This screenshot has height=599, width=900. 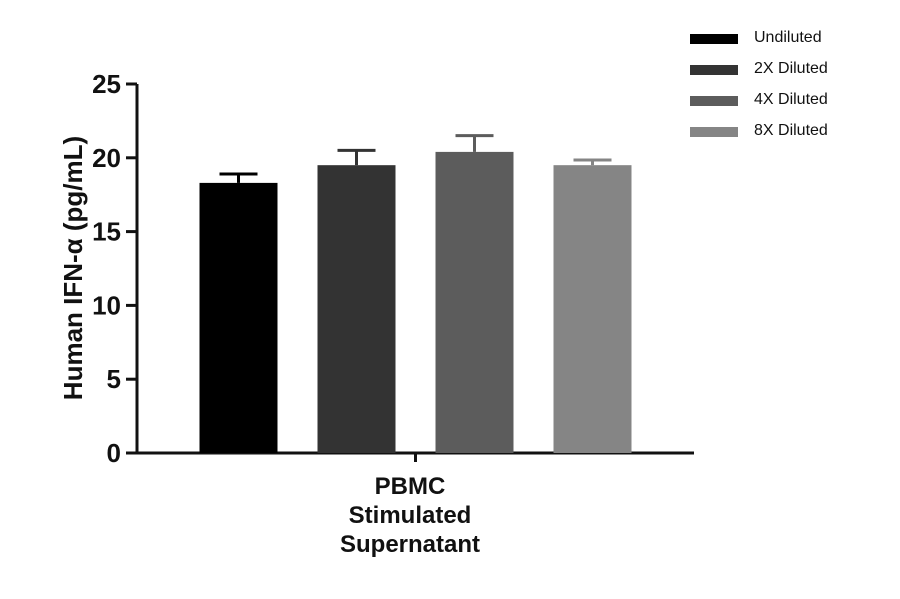 I want to click on legend-item: Undiluted, so click(x=790, y=43).